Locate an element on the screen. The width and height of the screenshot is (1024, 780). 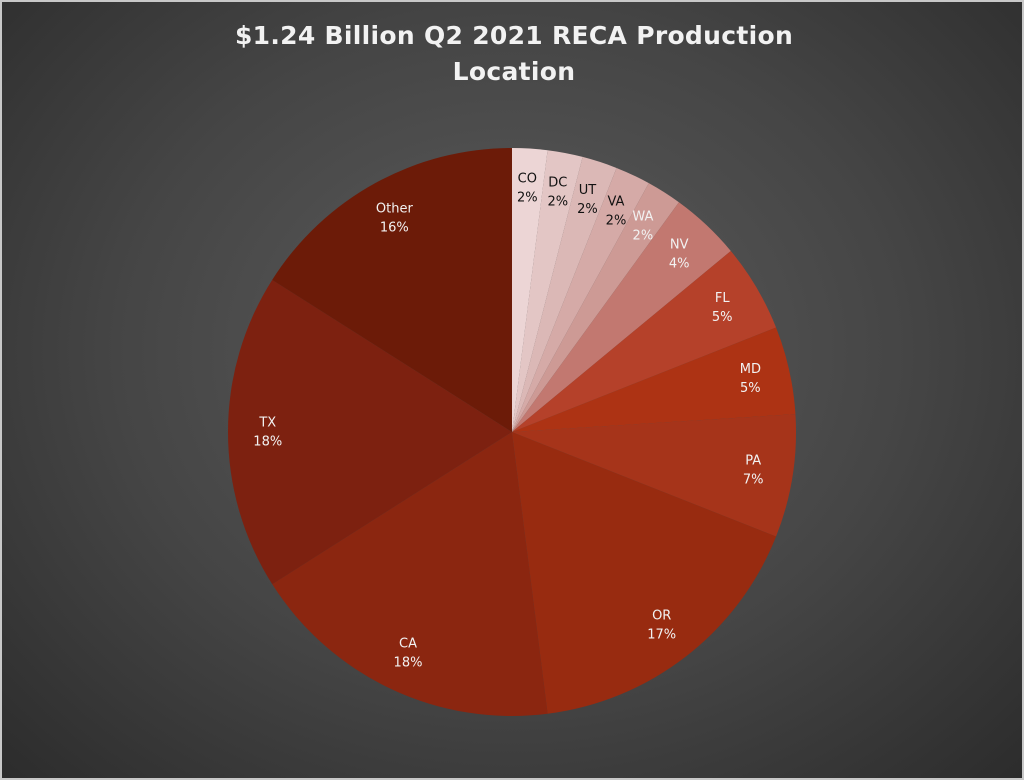
slice-label: WA is located at coordinates (642, 216).